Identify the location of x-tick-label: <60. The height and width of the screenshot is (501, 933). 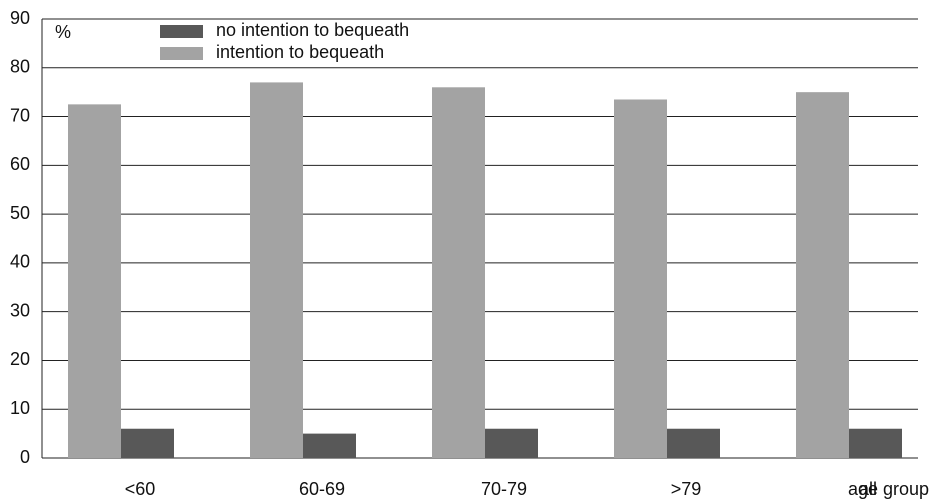
(140, 489).